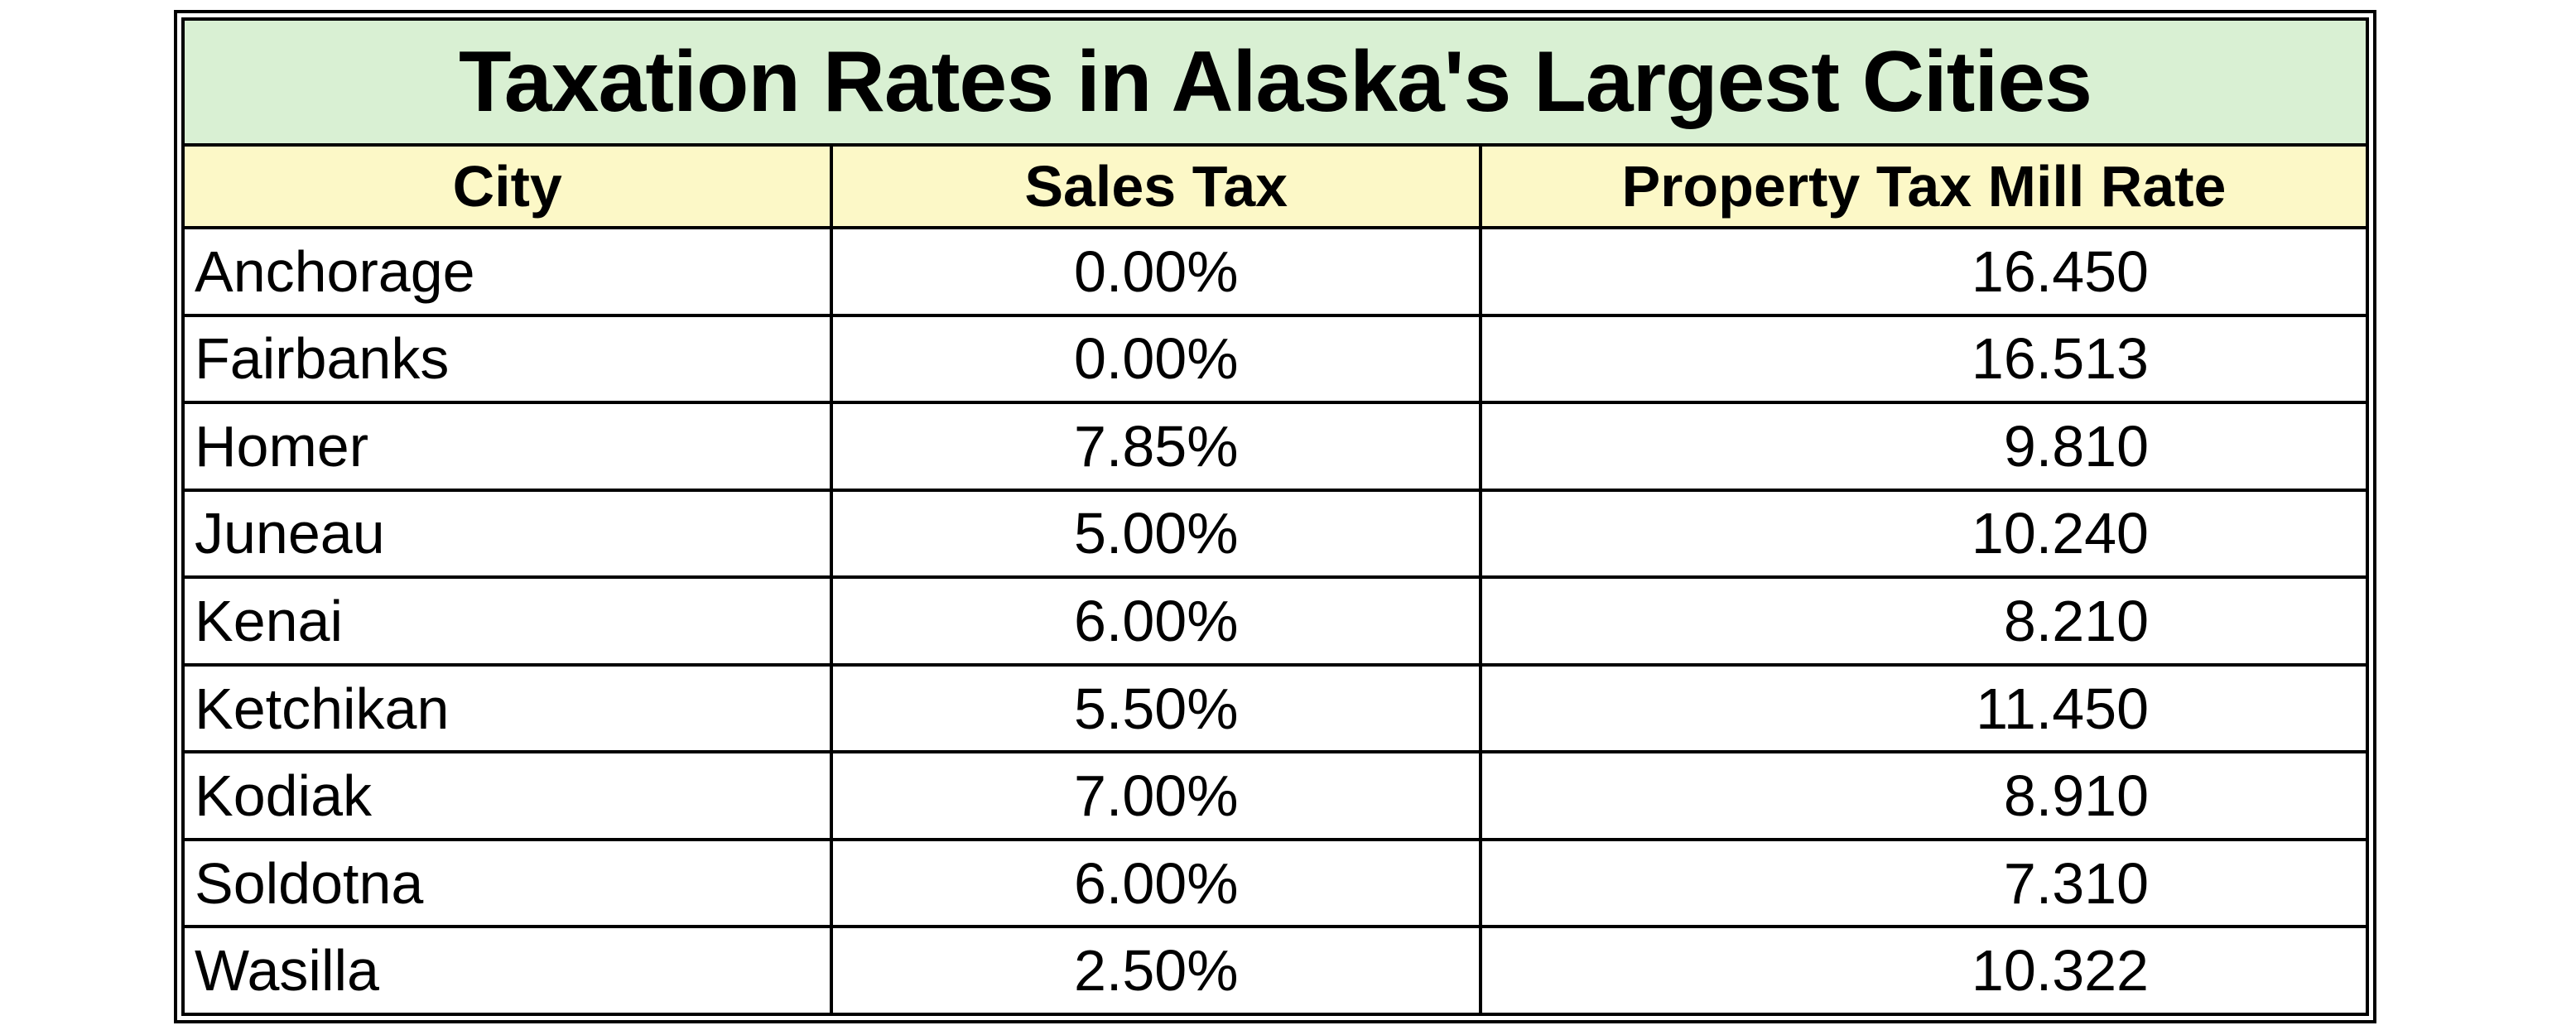 The height and width of the screenshot is (1035, 2576). Describe the element at coordinates (507, 621) in the screenshot. I see `city-cell: Kenai` at that location.